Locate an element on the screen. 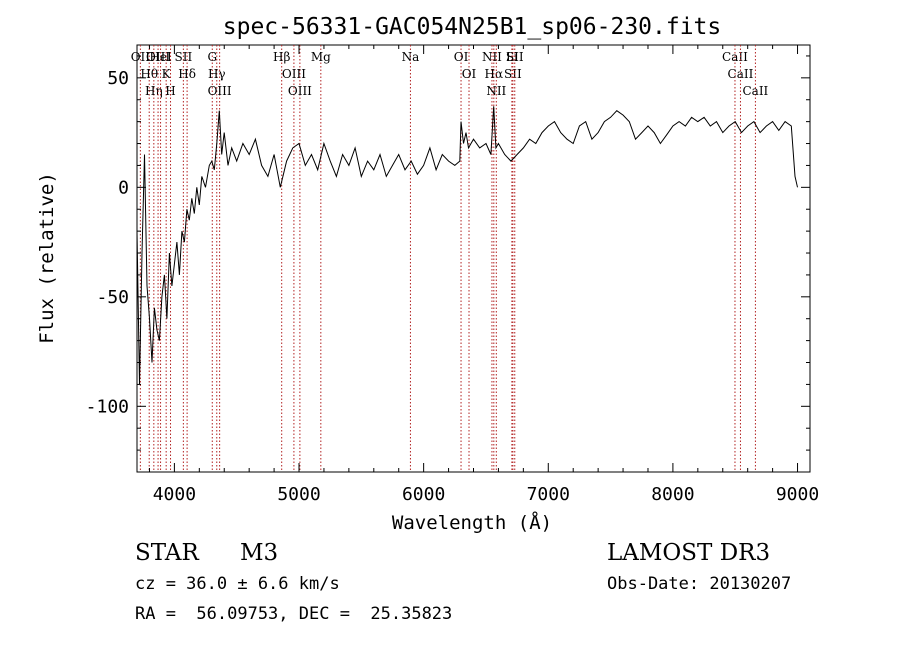 This screenshot has width=900, height=649. line-marker-label: Li is located at coordinates (512, 57).